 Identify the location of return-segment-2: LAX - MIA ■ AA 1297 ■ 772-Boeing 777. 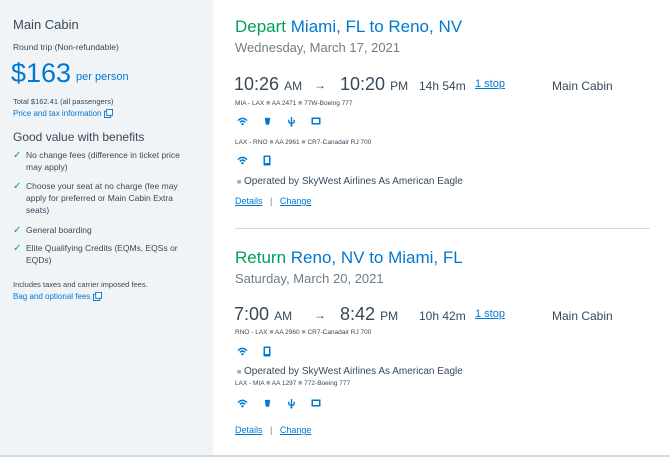
(292, 383).